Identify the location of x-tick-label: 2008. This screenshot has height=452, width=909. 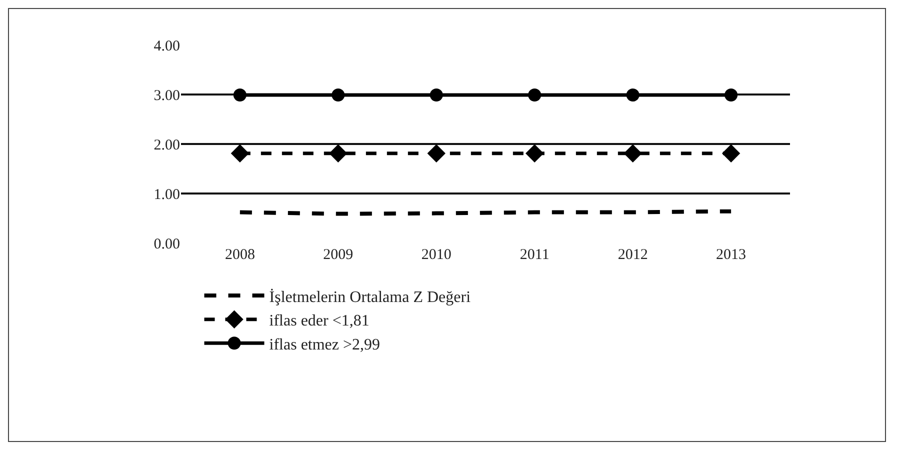
(239, 255).